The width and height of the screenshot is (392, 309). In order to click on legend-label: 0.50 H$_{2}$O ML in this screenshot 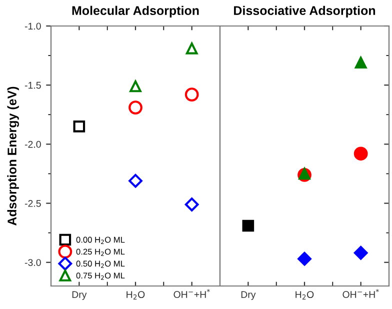, I will do `click(100, 264)`.